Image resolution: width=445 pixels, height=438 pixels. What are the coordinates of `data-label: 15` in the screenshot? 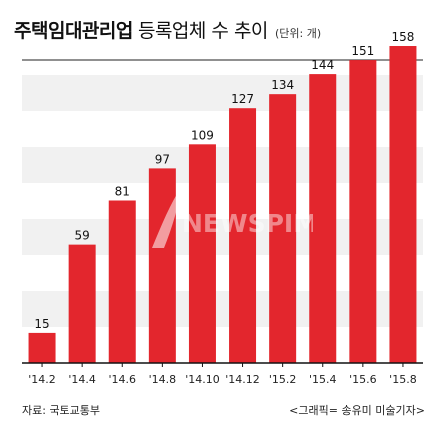 It's located at (41, 324).